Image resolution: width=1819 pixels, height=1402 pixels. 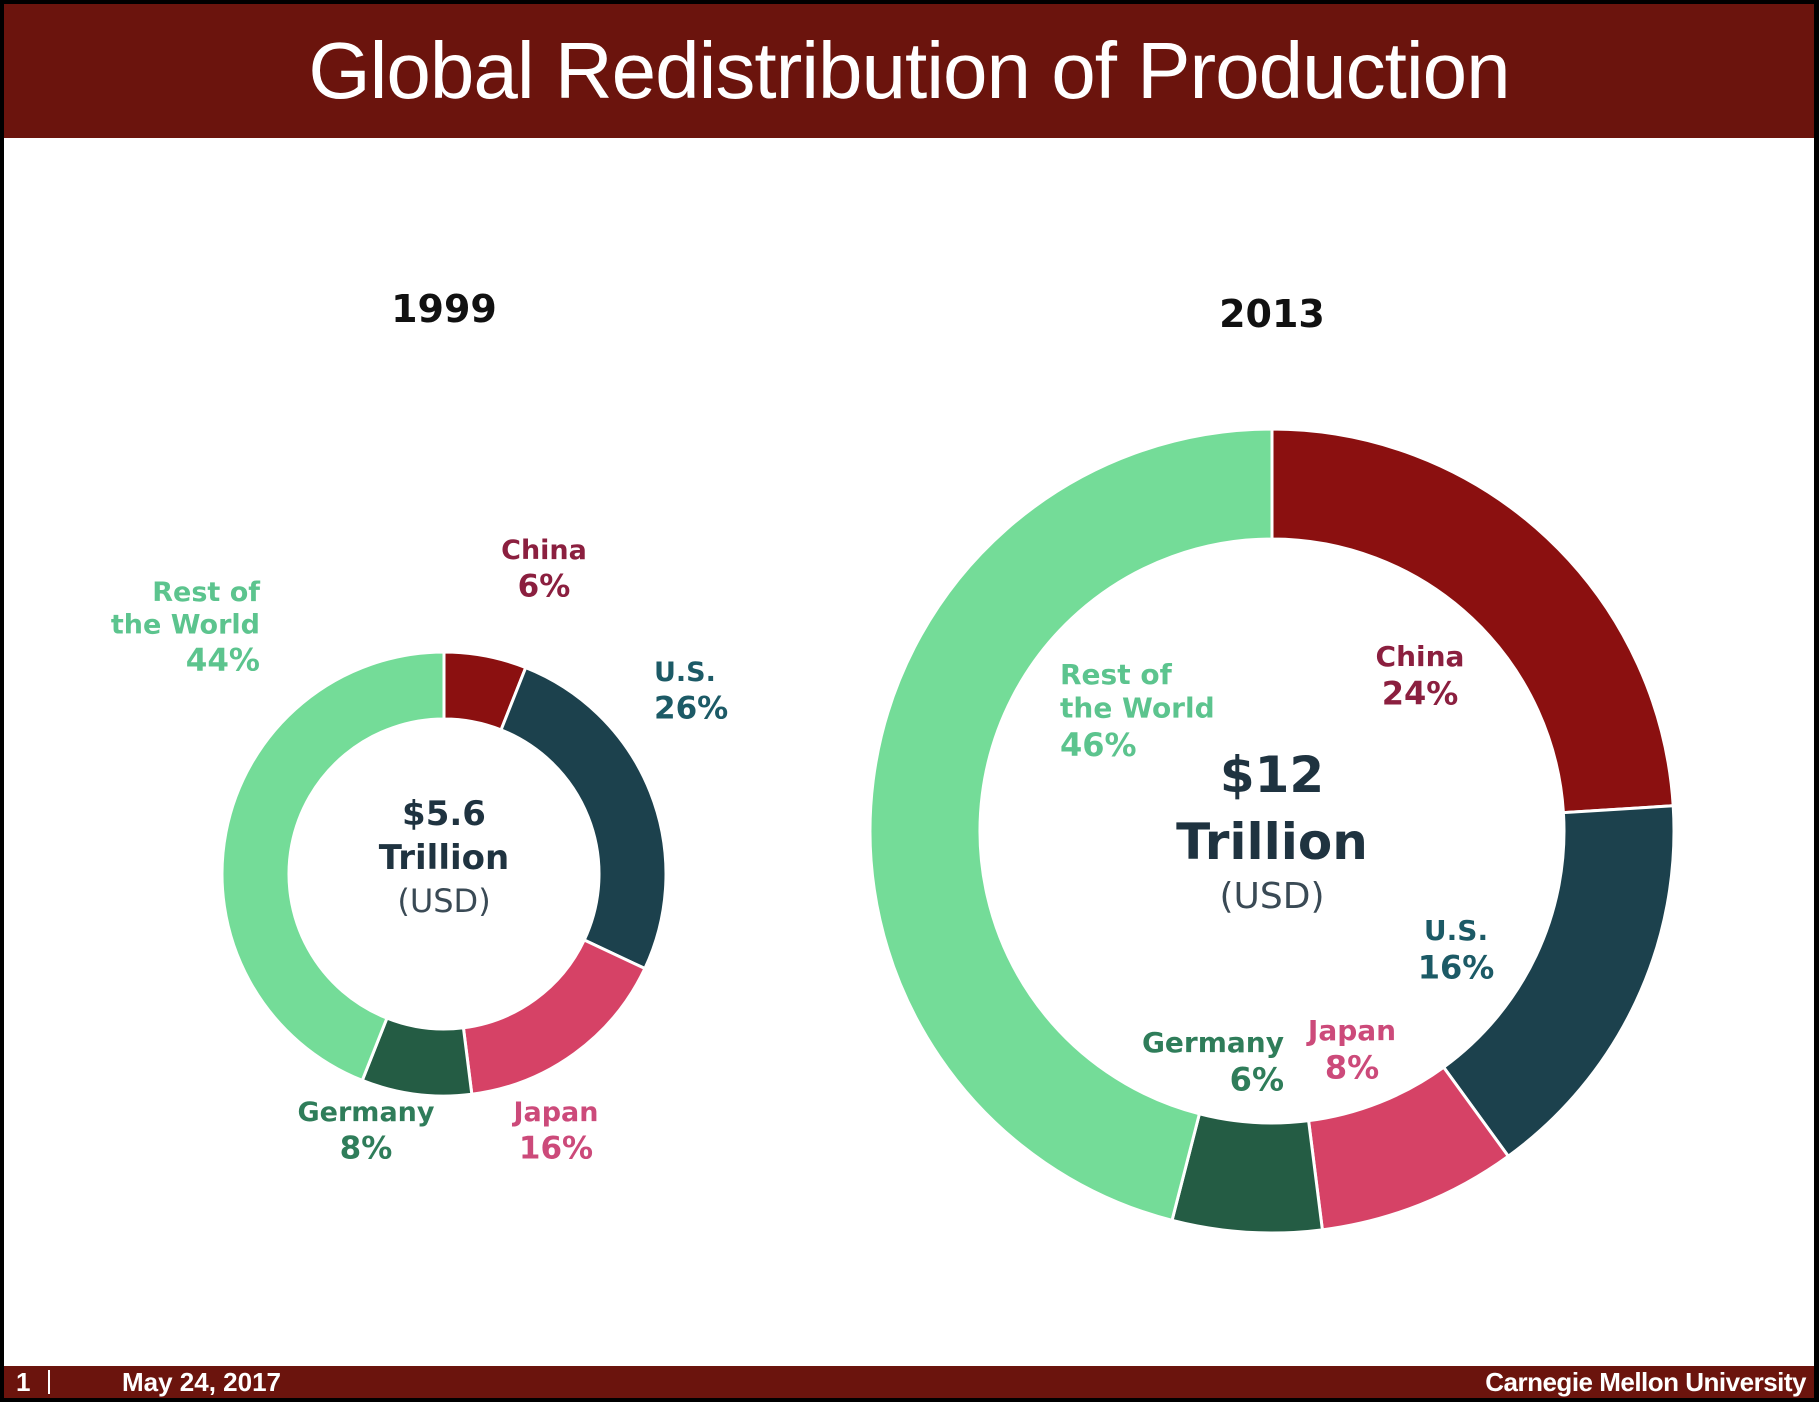 What do you see at coordinates (1472, 621) in the screenshot?
I see `slice-china` at bounding box center [1472, 621].